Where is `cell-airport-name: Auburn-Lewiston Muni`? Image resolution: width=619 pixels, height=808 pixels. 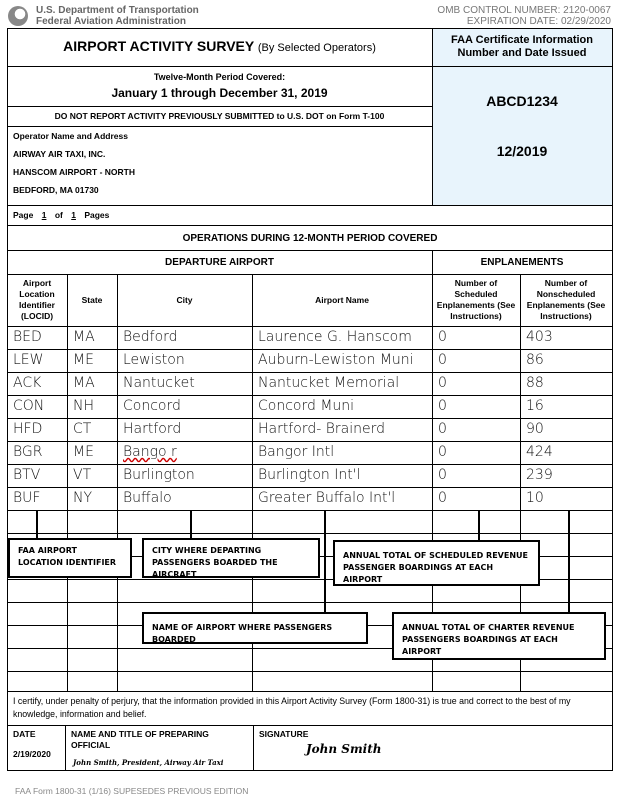 cell-airport-name: Auburn-Lewiston Muni is located at coordinates (336, 360).